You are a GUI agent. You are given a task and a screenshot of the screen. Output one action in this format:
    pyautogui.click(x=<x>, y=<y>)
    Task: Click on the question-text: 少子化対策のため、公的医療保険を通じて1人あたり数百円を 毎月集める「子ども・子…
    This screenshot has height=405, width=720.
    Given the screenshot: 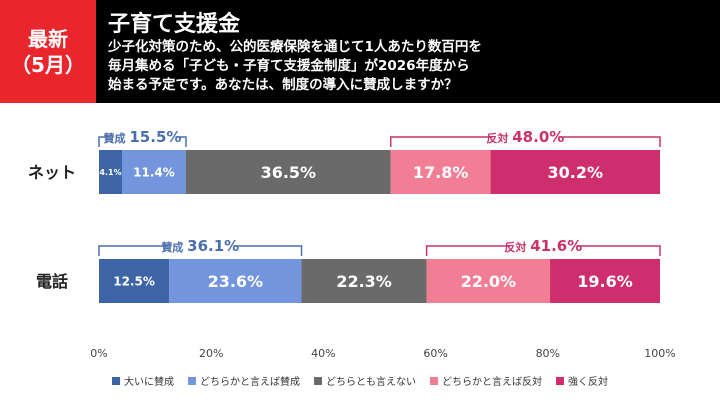 What is the action you would take?
    pyautogui.click(x=408, y=66)
    